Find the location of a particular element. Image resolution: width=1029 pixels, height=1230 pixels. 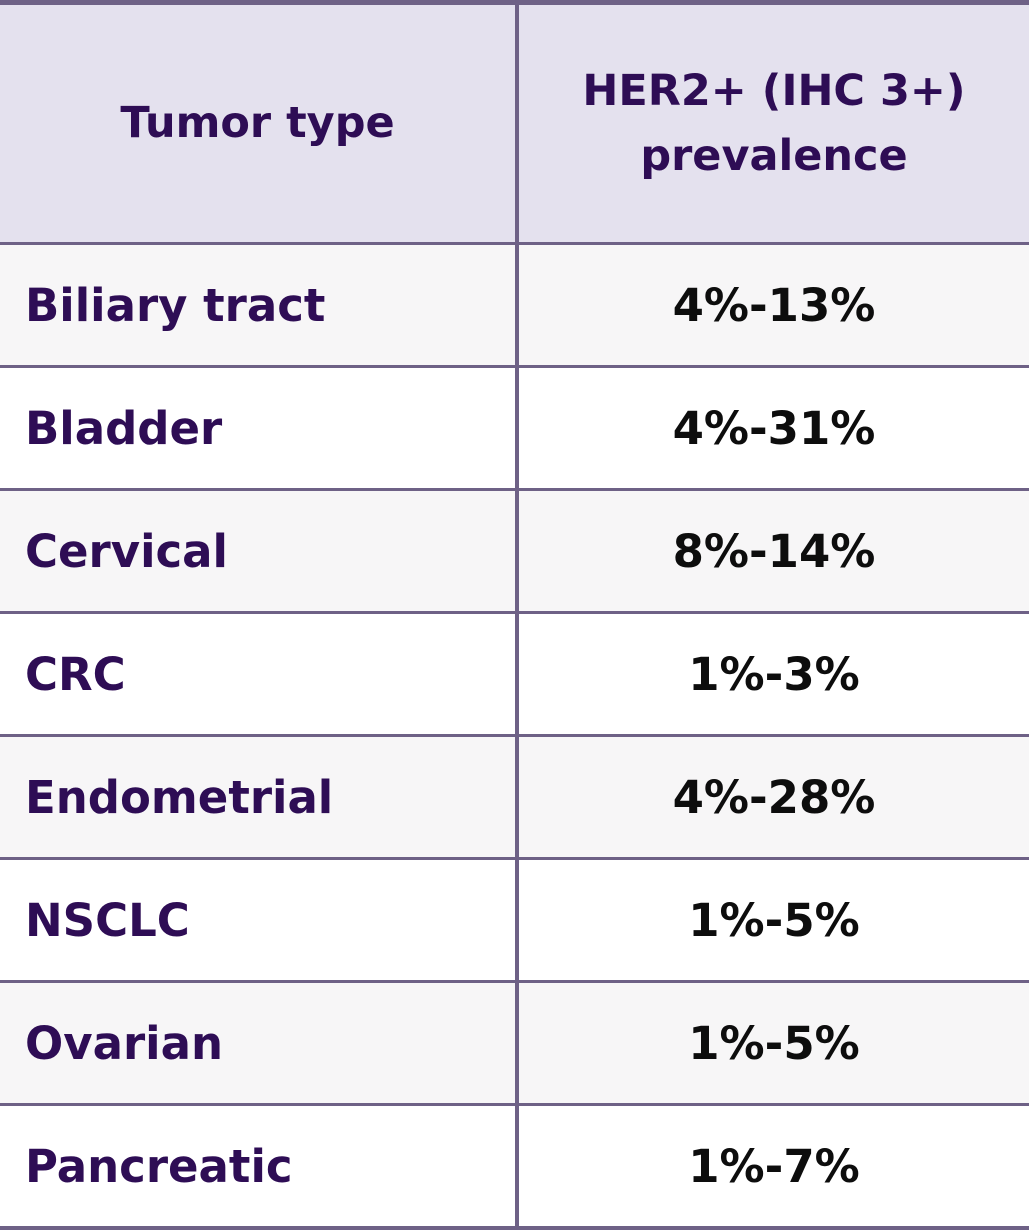

prevalence-value: 1%-7% is located at coordinates (774, 1166).